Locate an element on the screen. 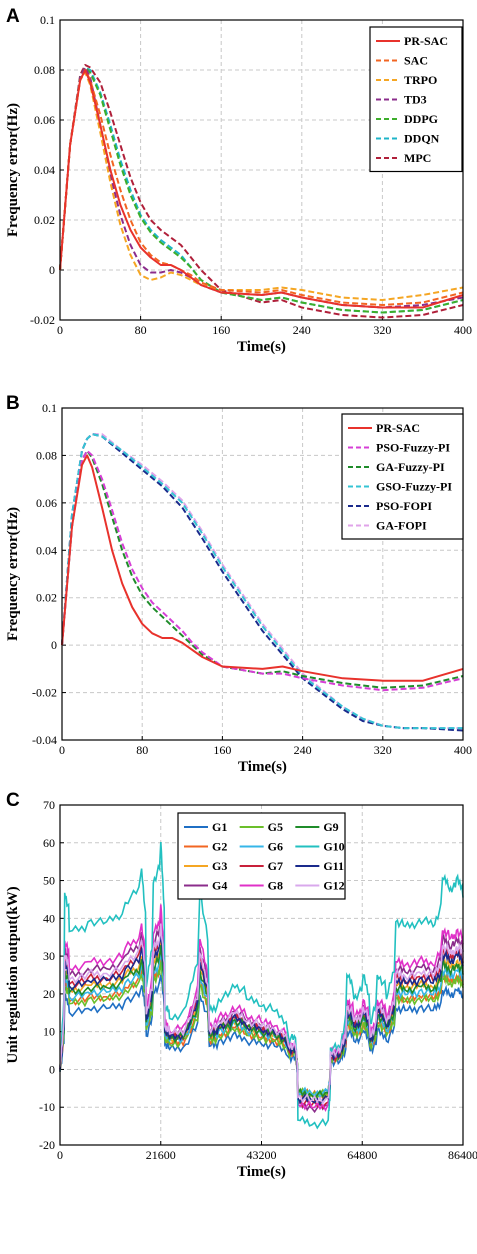  legend-entry: G12 is located at coordinates (333, 886).